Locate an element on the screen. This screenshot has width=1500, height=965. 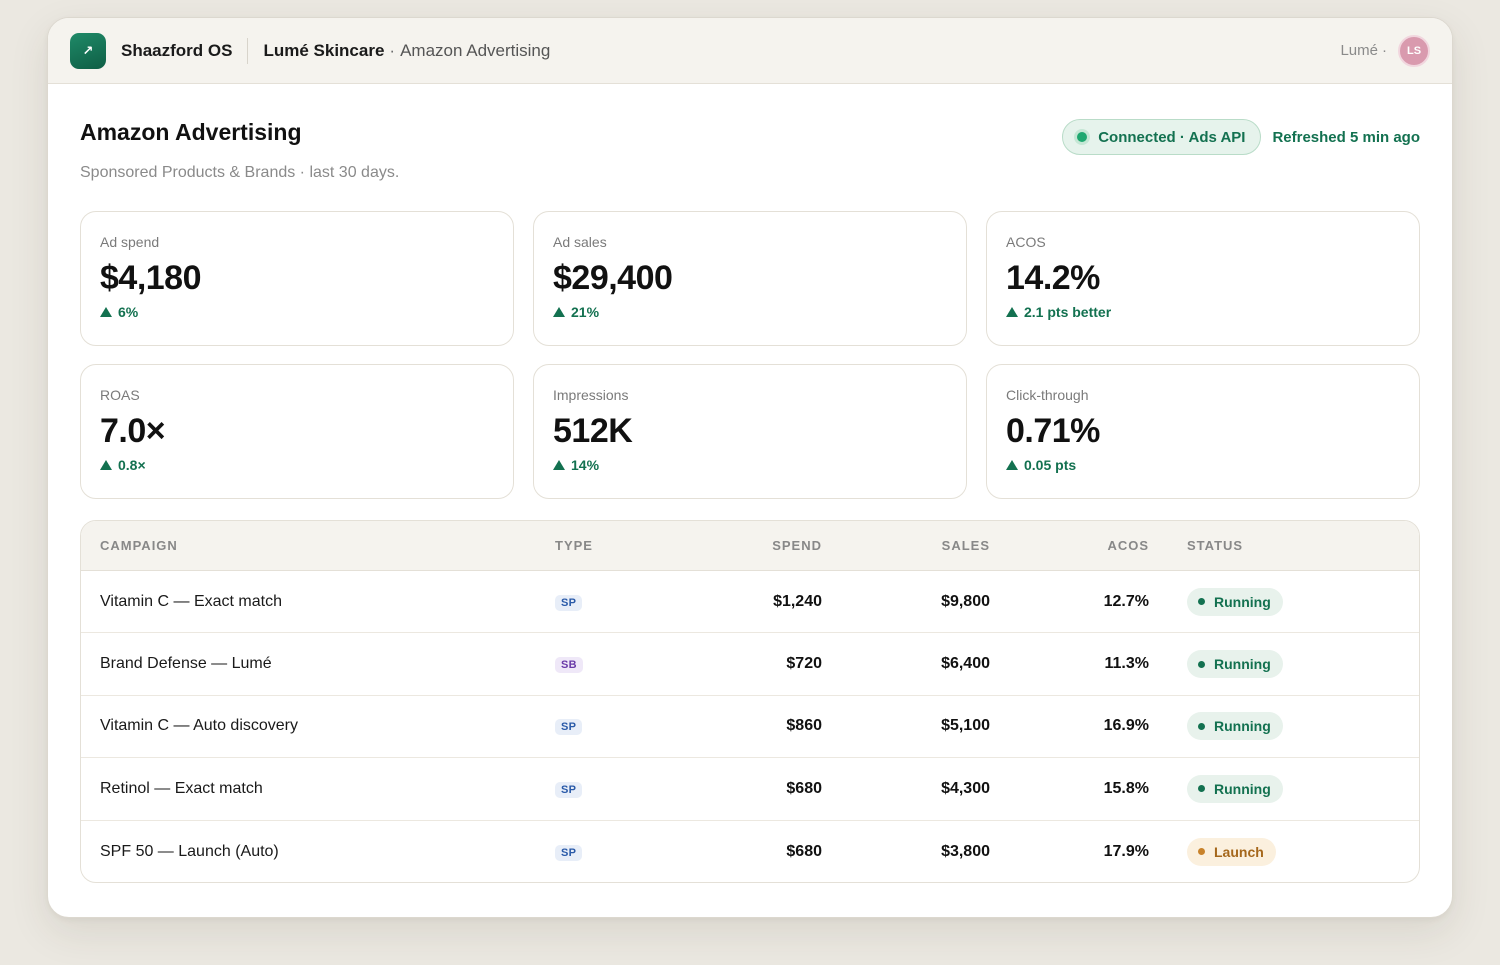
spend-cell: $1,240 is located at coordinates (797, 601).